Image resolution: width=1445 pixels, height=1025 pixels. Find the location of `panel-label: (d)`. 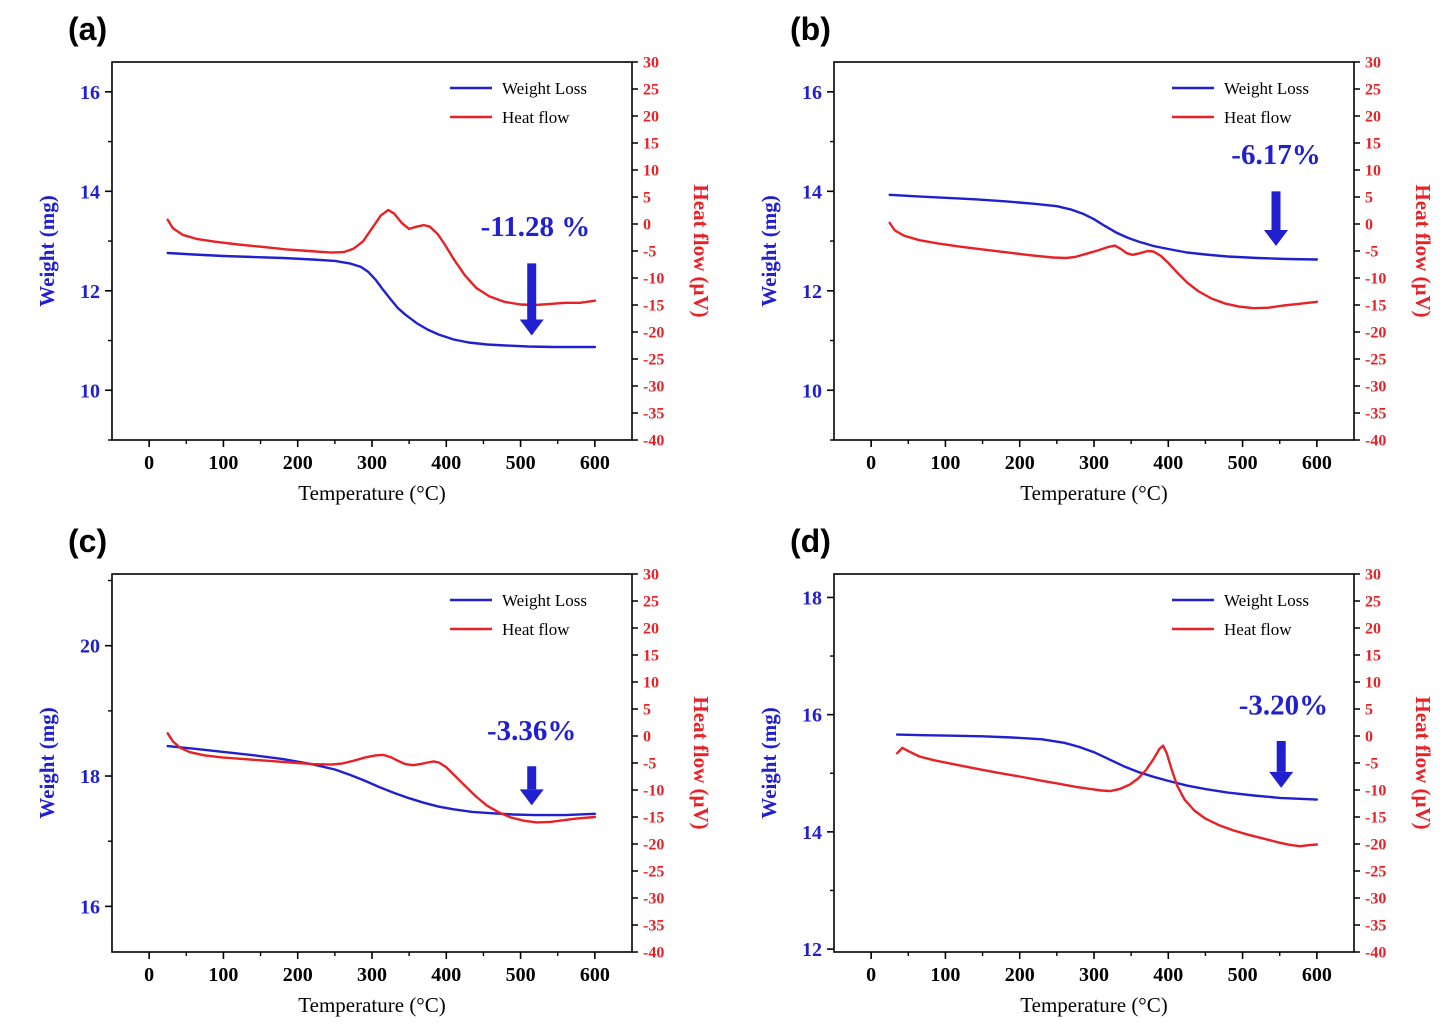

panel-label: (d) is located at coordinates (810, 541).